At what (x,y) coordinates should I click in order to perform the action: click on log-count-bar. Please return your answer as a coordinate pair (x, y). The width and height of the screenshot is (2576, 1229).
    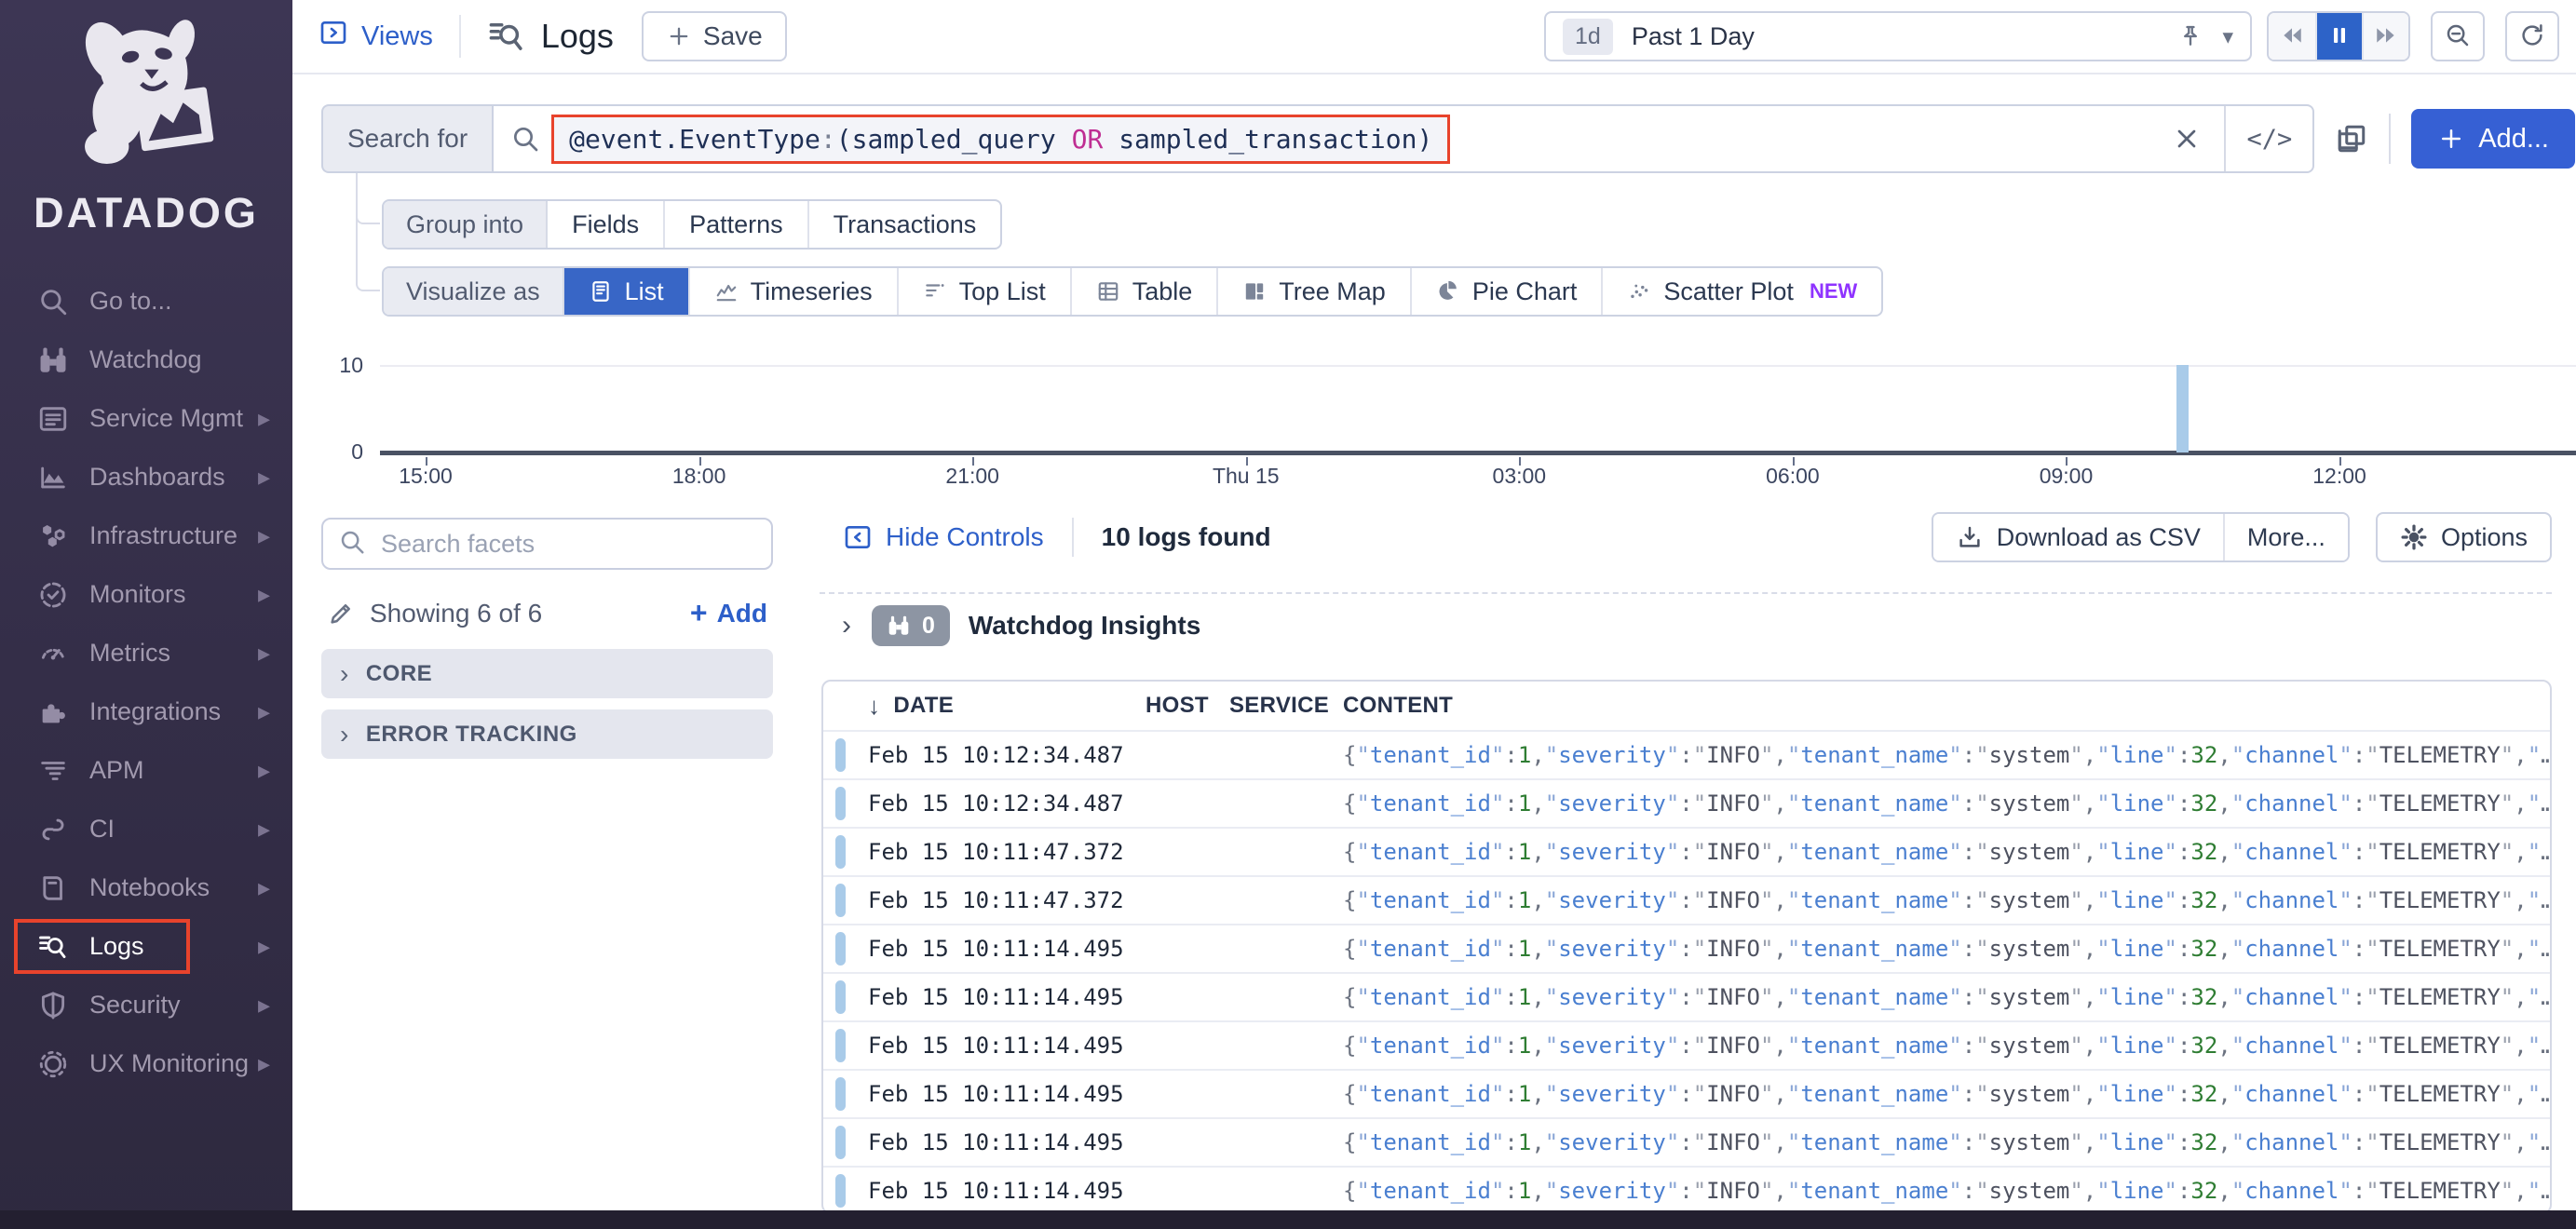
    Looking at the image, I should click on (2182, 408).